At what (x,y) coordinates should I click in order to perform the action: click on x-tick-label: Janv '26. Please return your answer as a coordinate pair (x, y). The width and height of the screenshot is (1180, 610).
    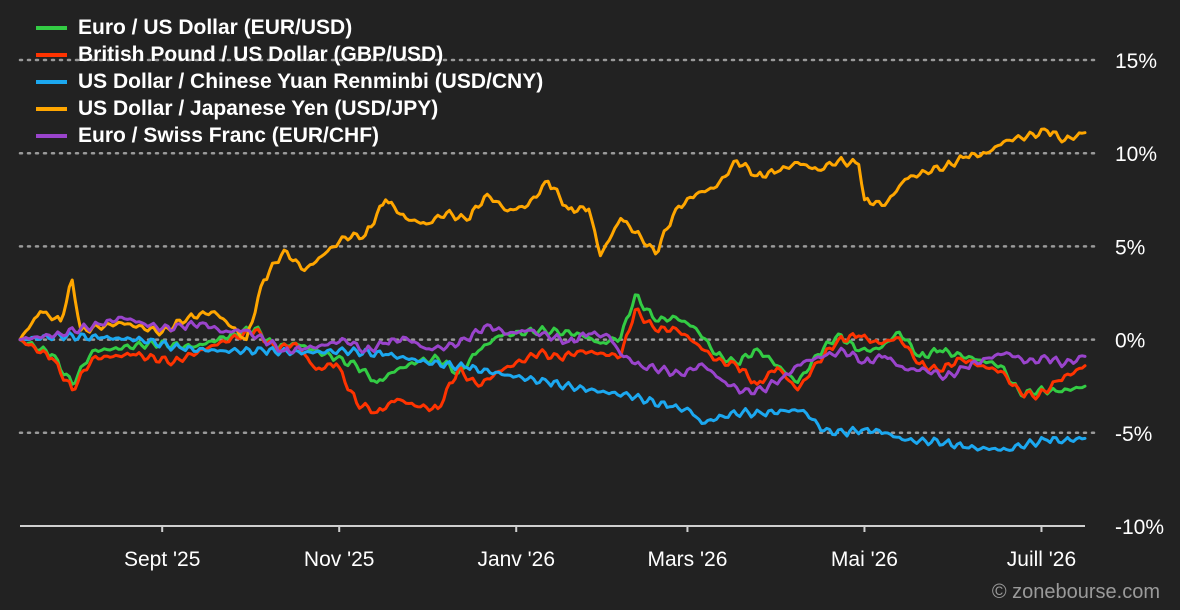
    Looking at the image, I should click on (516, 559).